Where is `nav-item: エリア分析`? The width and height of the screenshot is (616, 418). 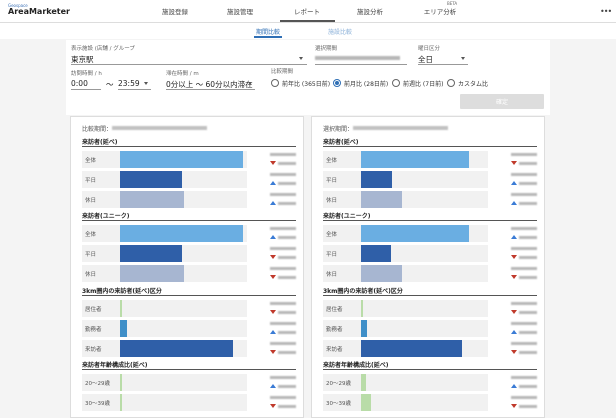 nav-item: エリア分析 is located at coordinates (440, 12).